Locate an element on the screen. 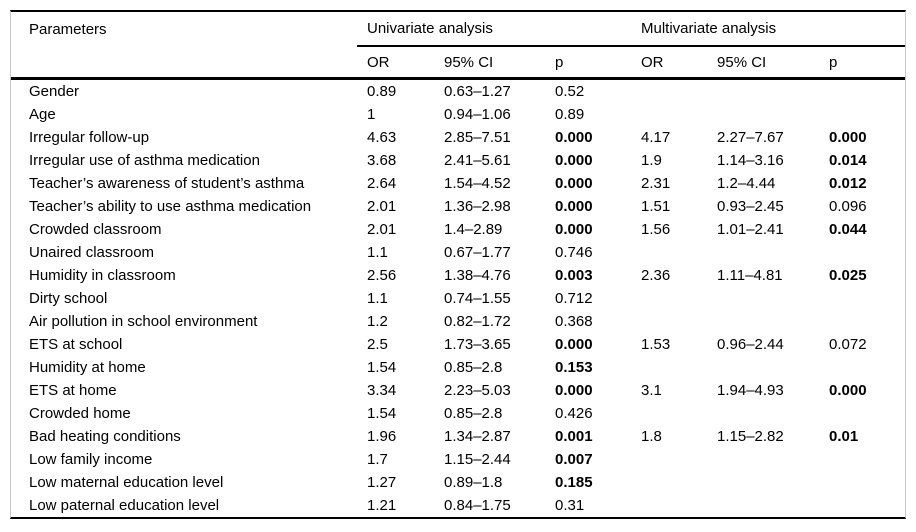 The image size is (916, 532). subheader-uni-or: OR is located at coordinates (395, 63).